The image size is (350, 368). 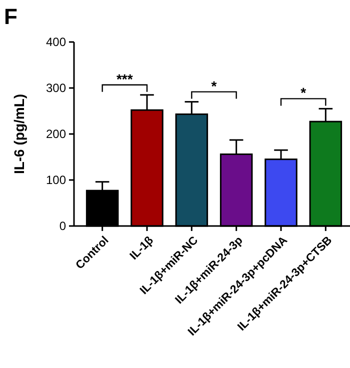 I want to click on annotation: ***, so click(x=125, y=78).